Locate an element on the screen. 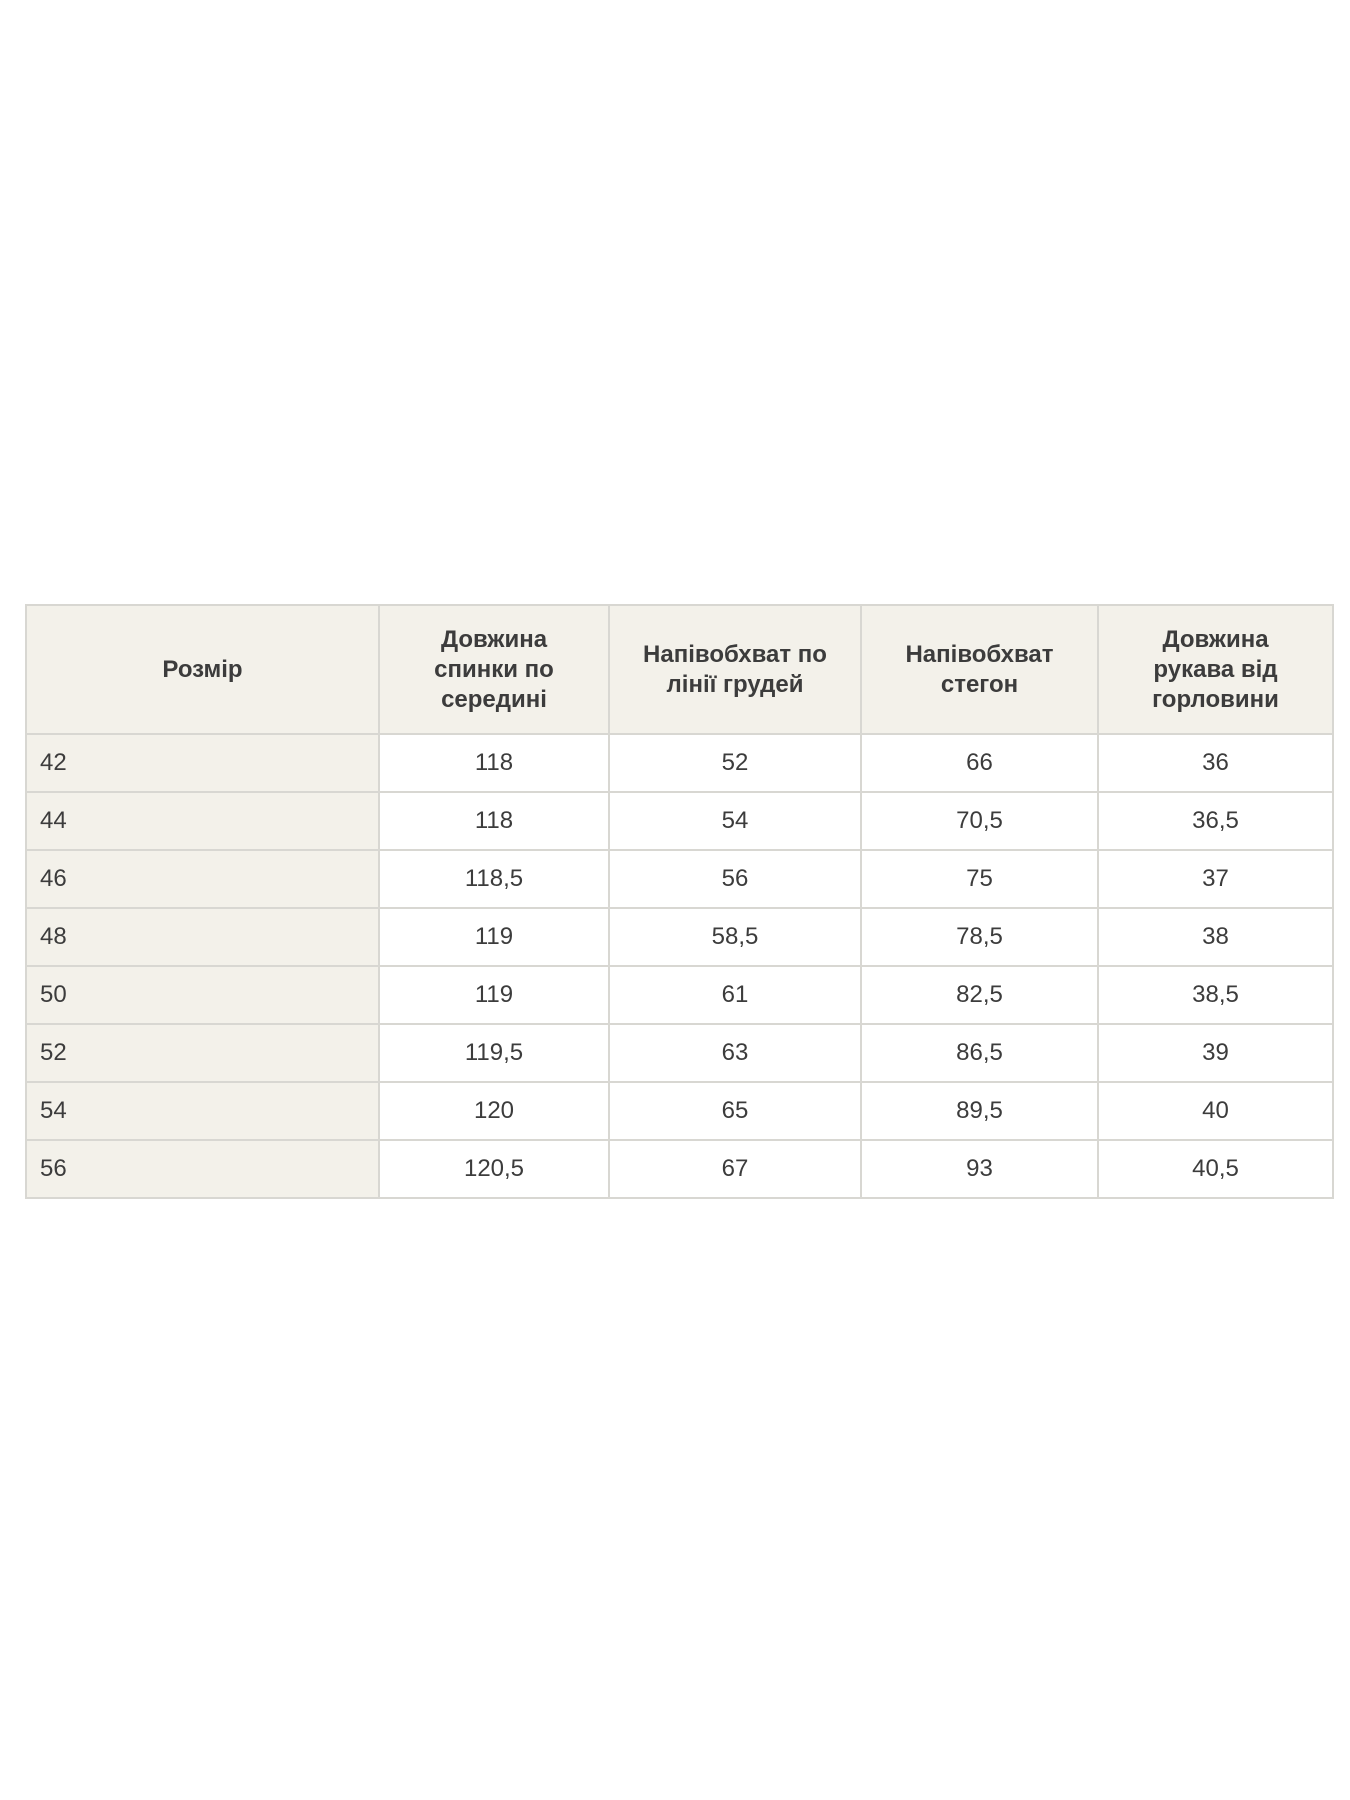 The image size is (1350, 1800). measurement-cell: 93 is located at coordinates (979, 1169).